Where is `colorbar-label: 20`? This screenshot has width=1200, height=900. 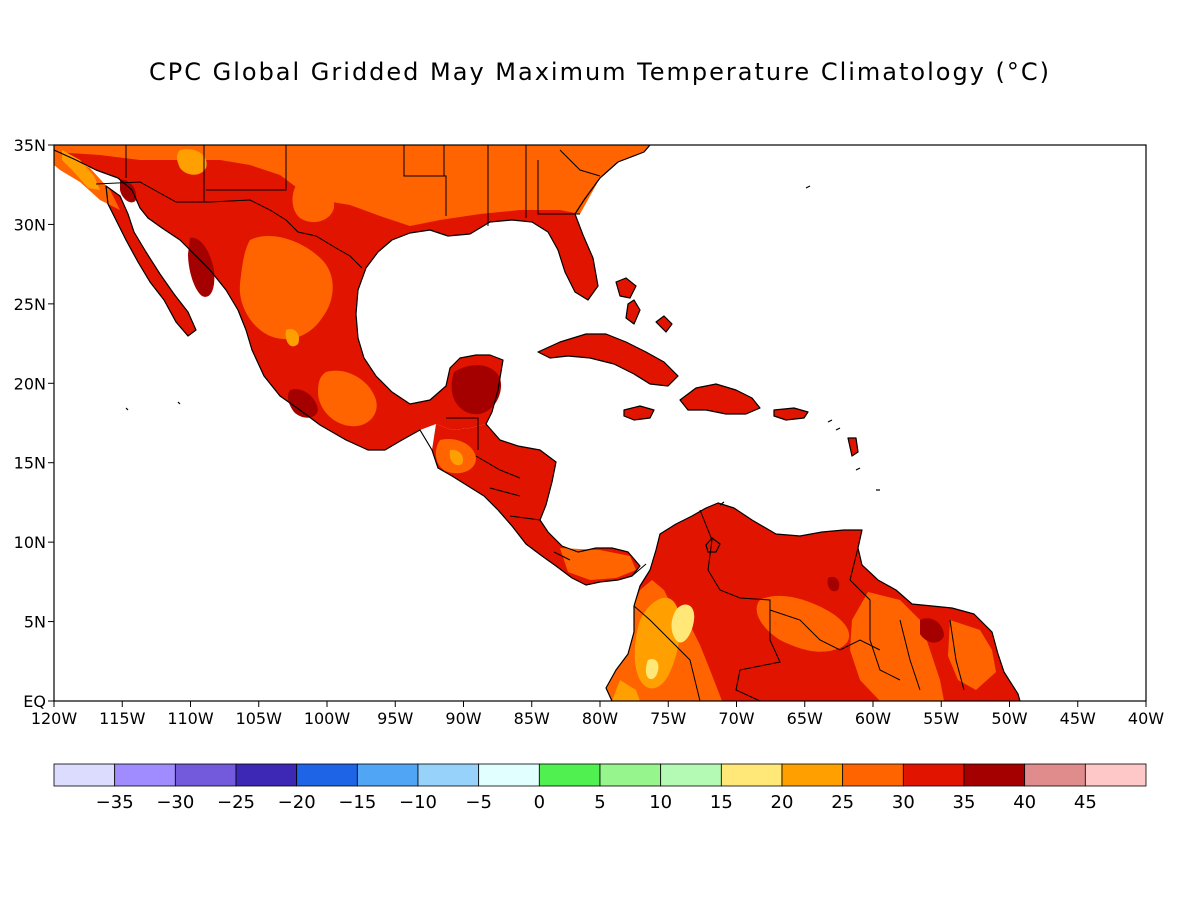
colorbar-label: 20 is located at coordinates (782, 802).